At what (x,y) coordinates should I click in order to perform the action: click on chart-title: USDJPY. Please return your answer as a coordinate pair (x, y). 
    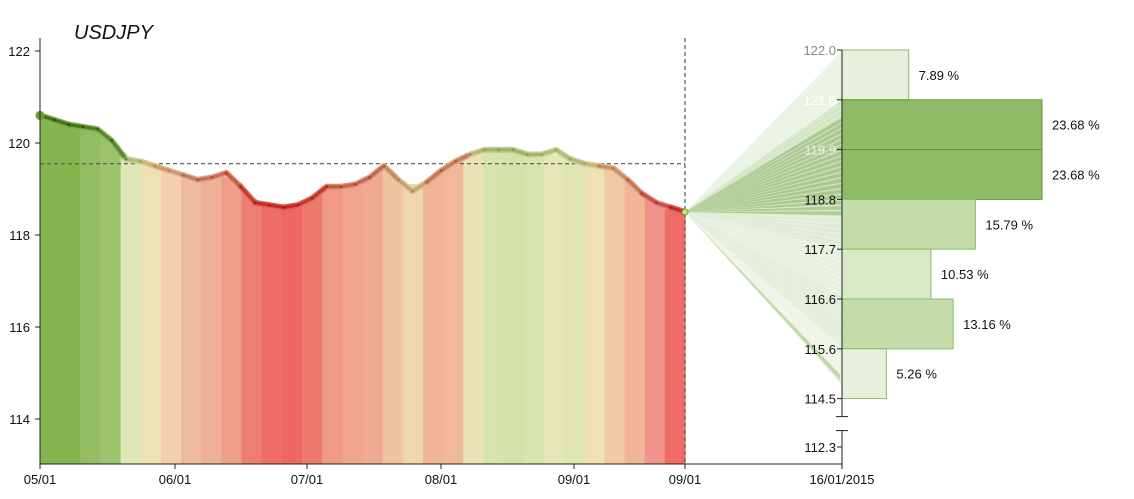
    Looking at the image, I should click on (114, 33).